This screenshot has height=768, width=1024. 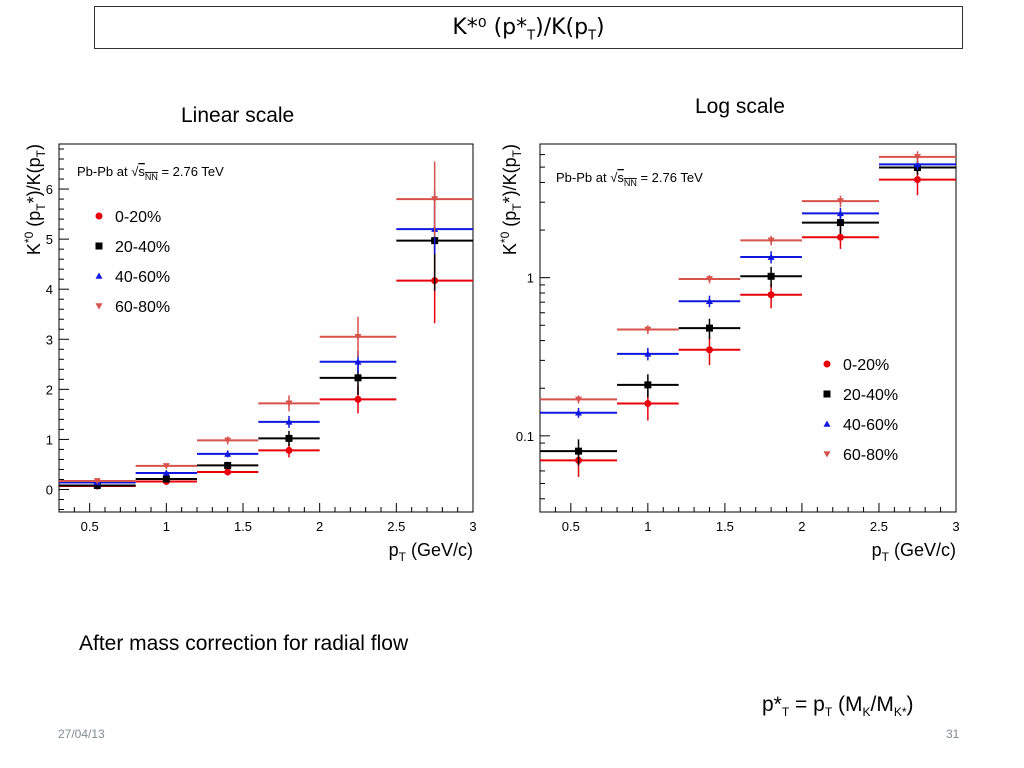 I want to click on caption-log: Log scale, so click(x=740, y=106).